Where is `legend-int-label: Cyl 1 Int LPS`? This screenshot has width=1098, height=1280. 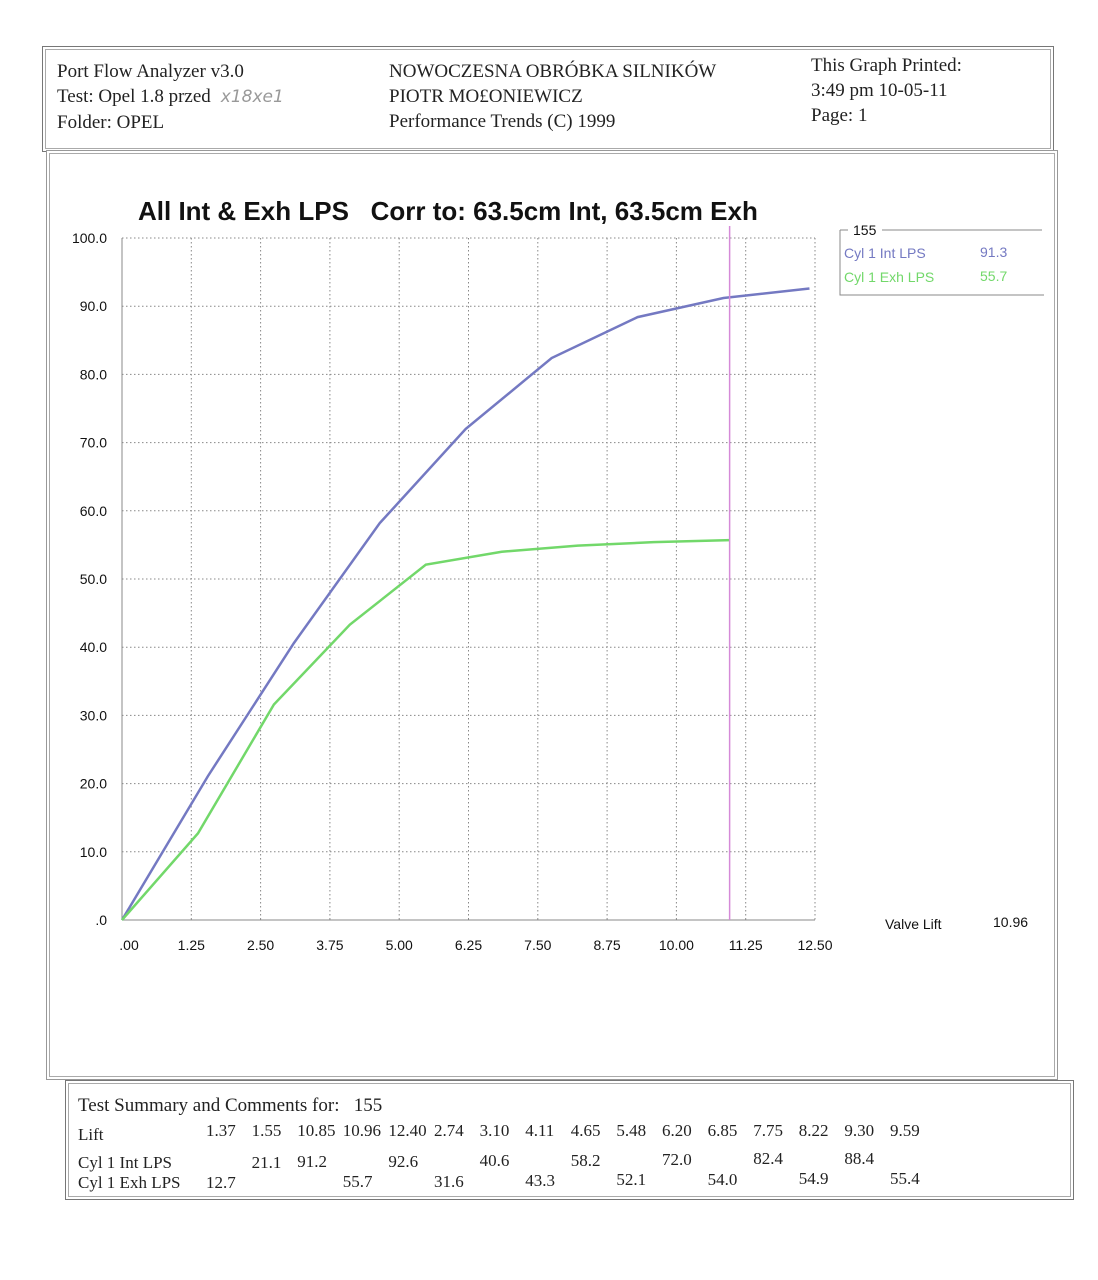 legend-int-label: Cyl 1 Int LPS is located at coordinates (885, 253).